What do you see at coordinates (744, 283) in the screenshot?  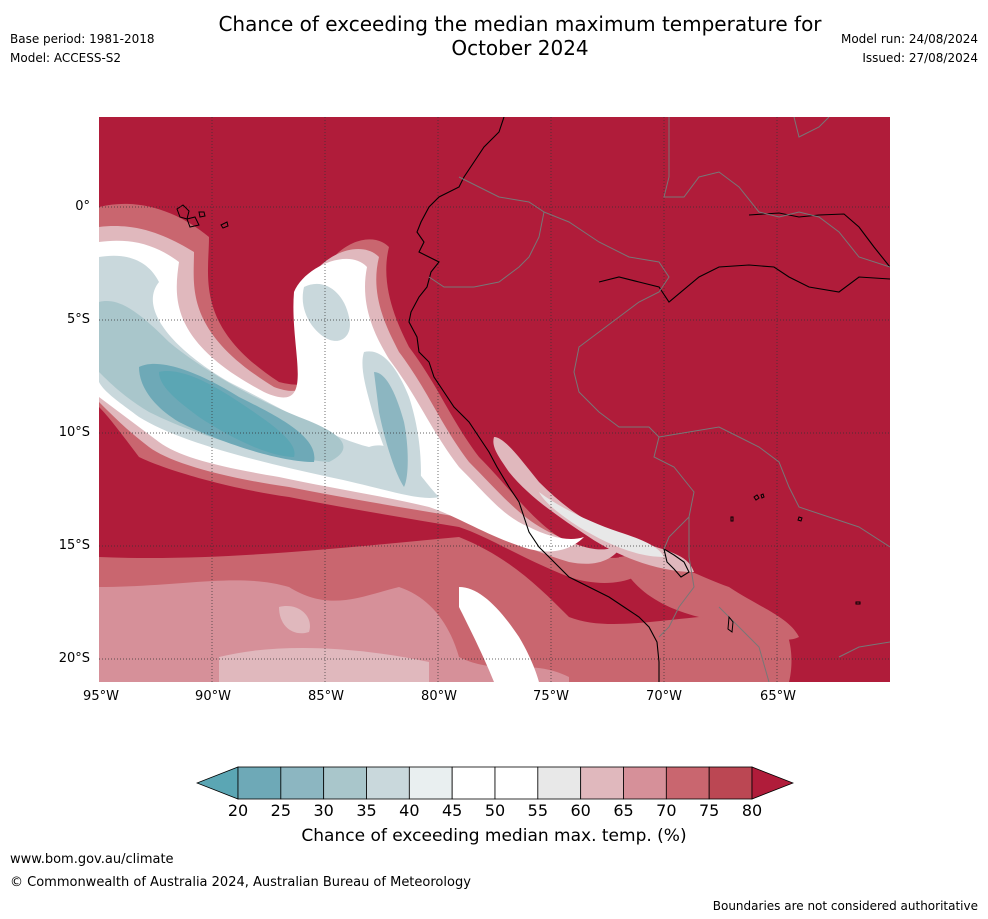 I see `amazon-river` at bounding box center [744, 283].